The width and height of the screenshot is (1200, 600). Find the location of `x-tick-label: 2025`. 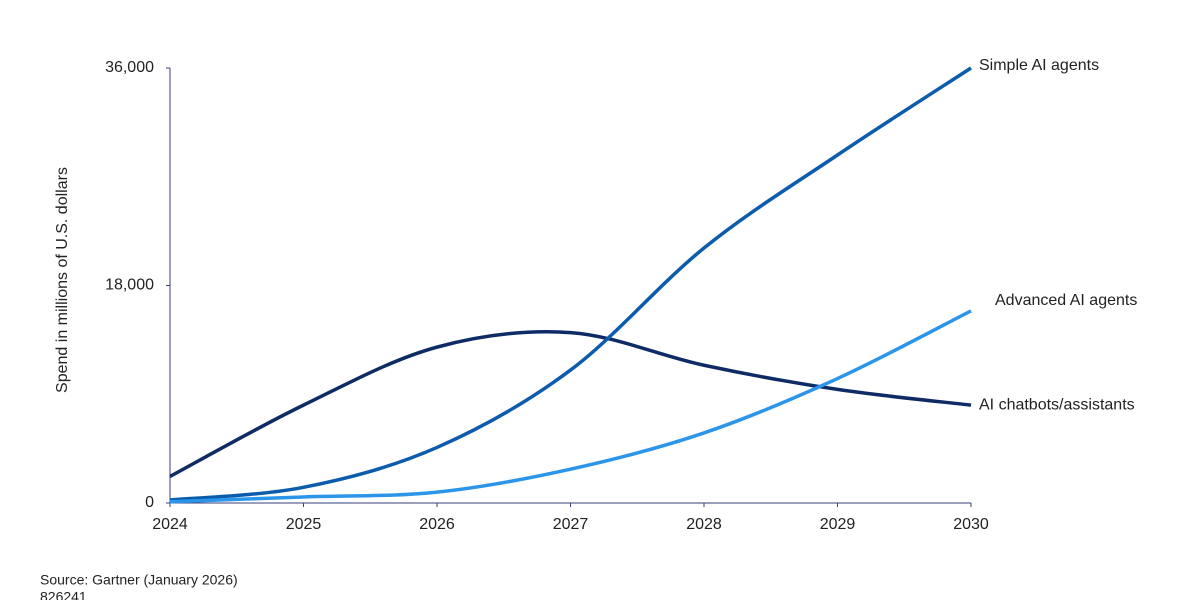

x-tick-label: 2025 is located at coordinates (304, 524).